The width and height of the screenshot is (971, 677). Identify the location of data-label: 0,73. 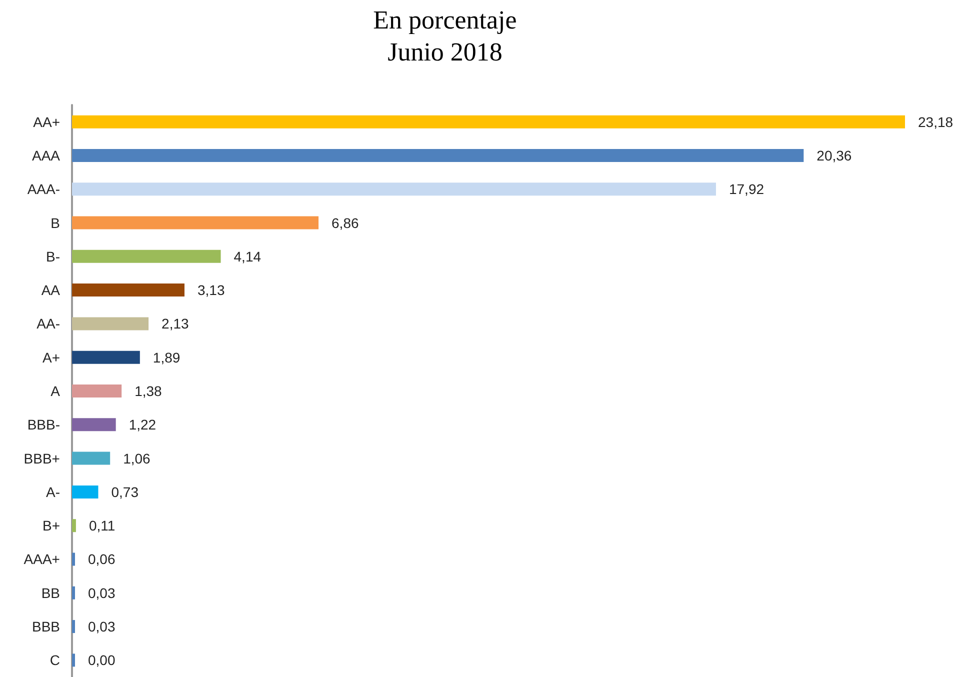
(125, 492).